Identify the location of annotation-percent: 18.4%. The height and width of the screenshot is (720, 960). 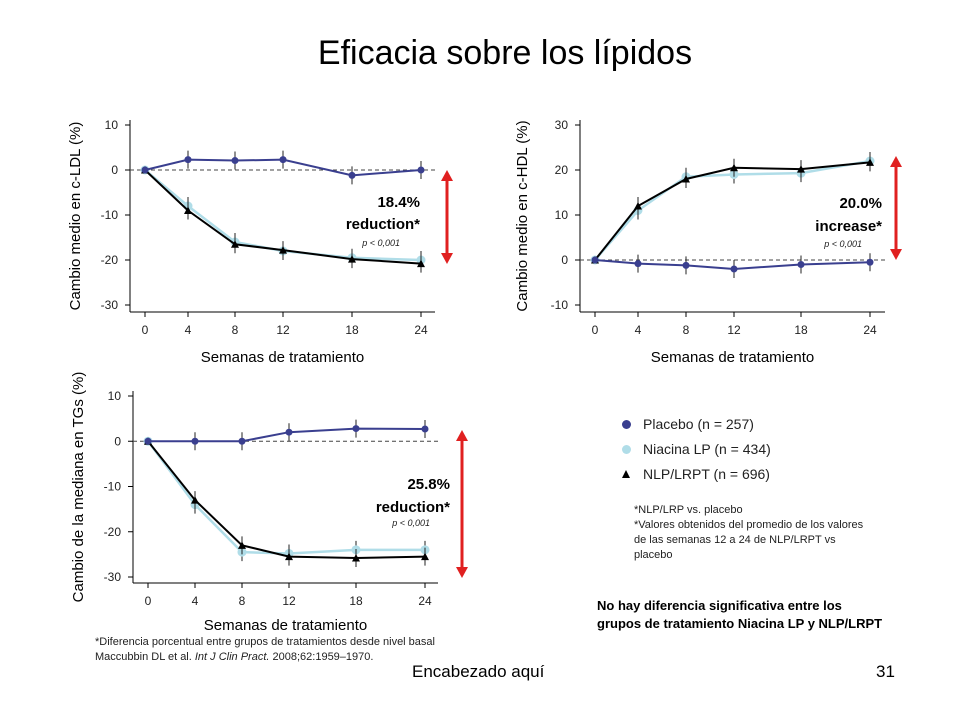
(398, 202).